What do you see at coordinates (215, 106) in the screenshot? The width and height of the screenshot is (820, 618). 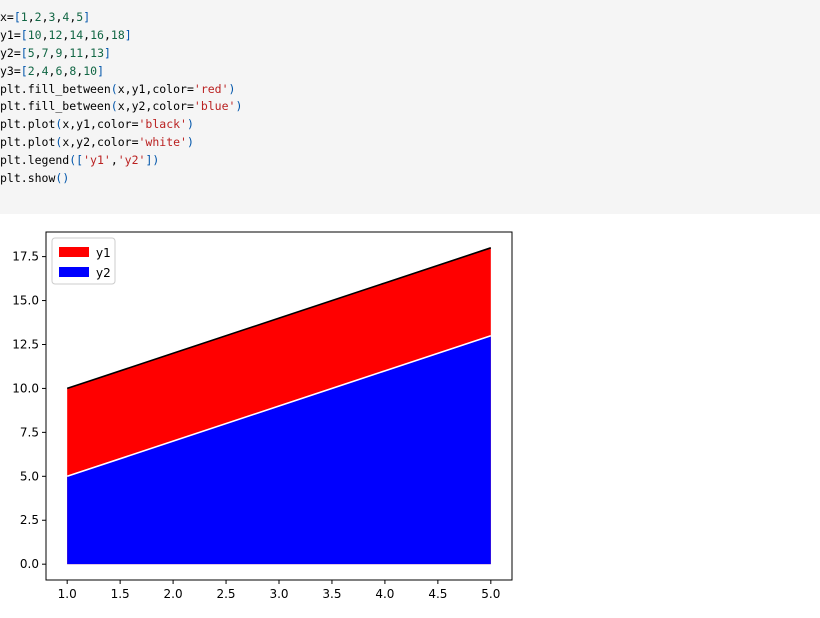 I see `code-token: 'blue'` at bounding box center [215, 106].